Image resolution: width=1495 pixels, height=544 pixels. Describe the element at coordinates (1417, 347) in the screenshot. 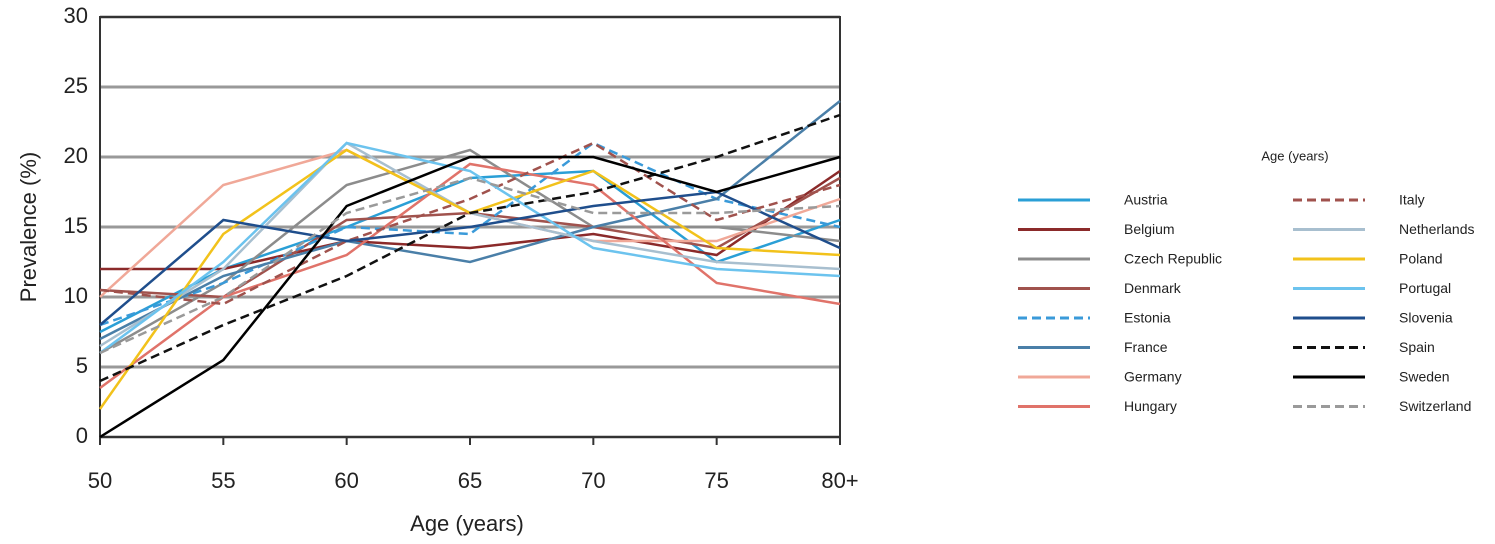

I see `legend-label: Spain` at that location.